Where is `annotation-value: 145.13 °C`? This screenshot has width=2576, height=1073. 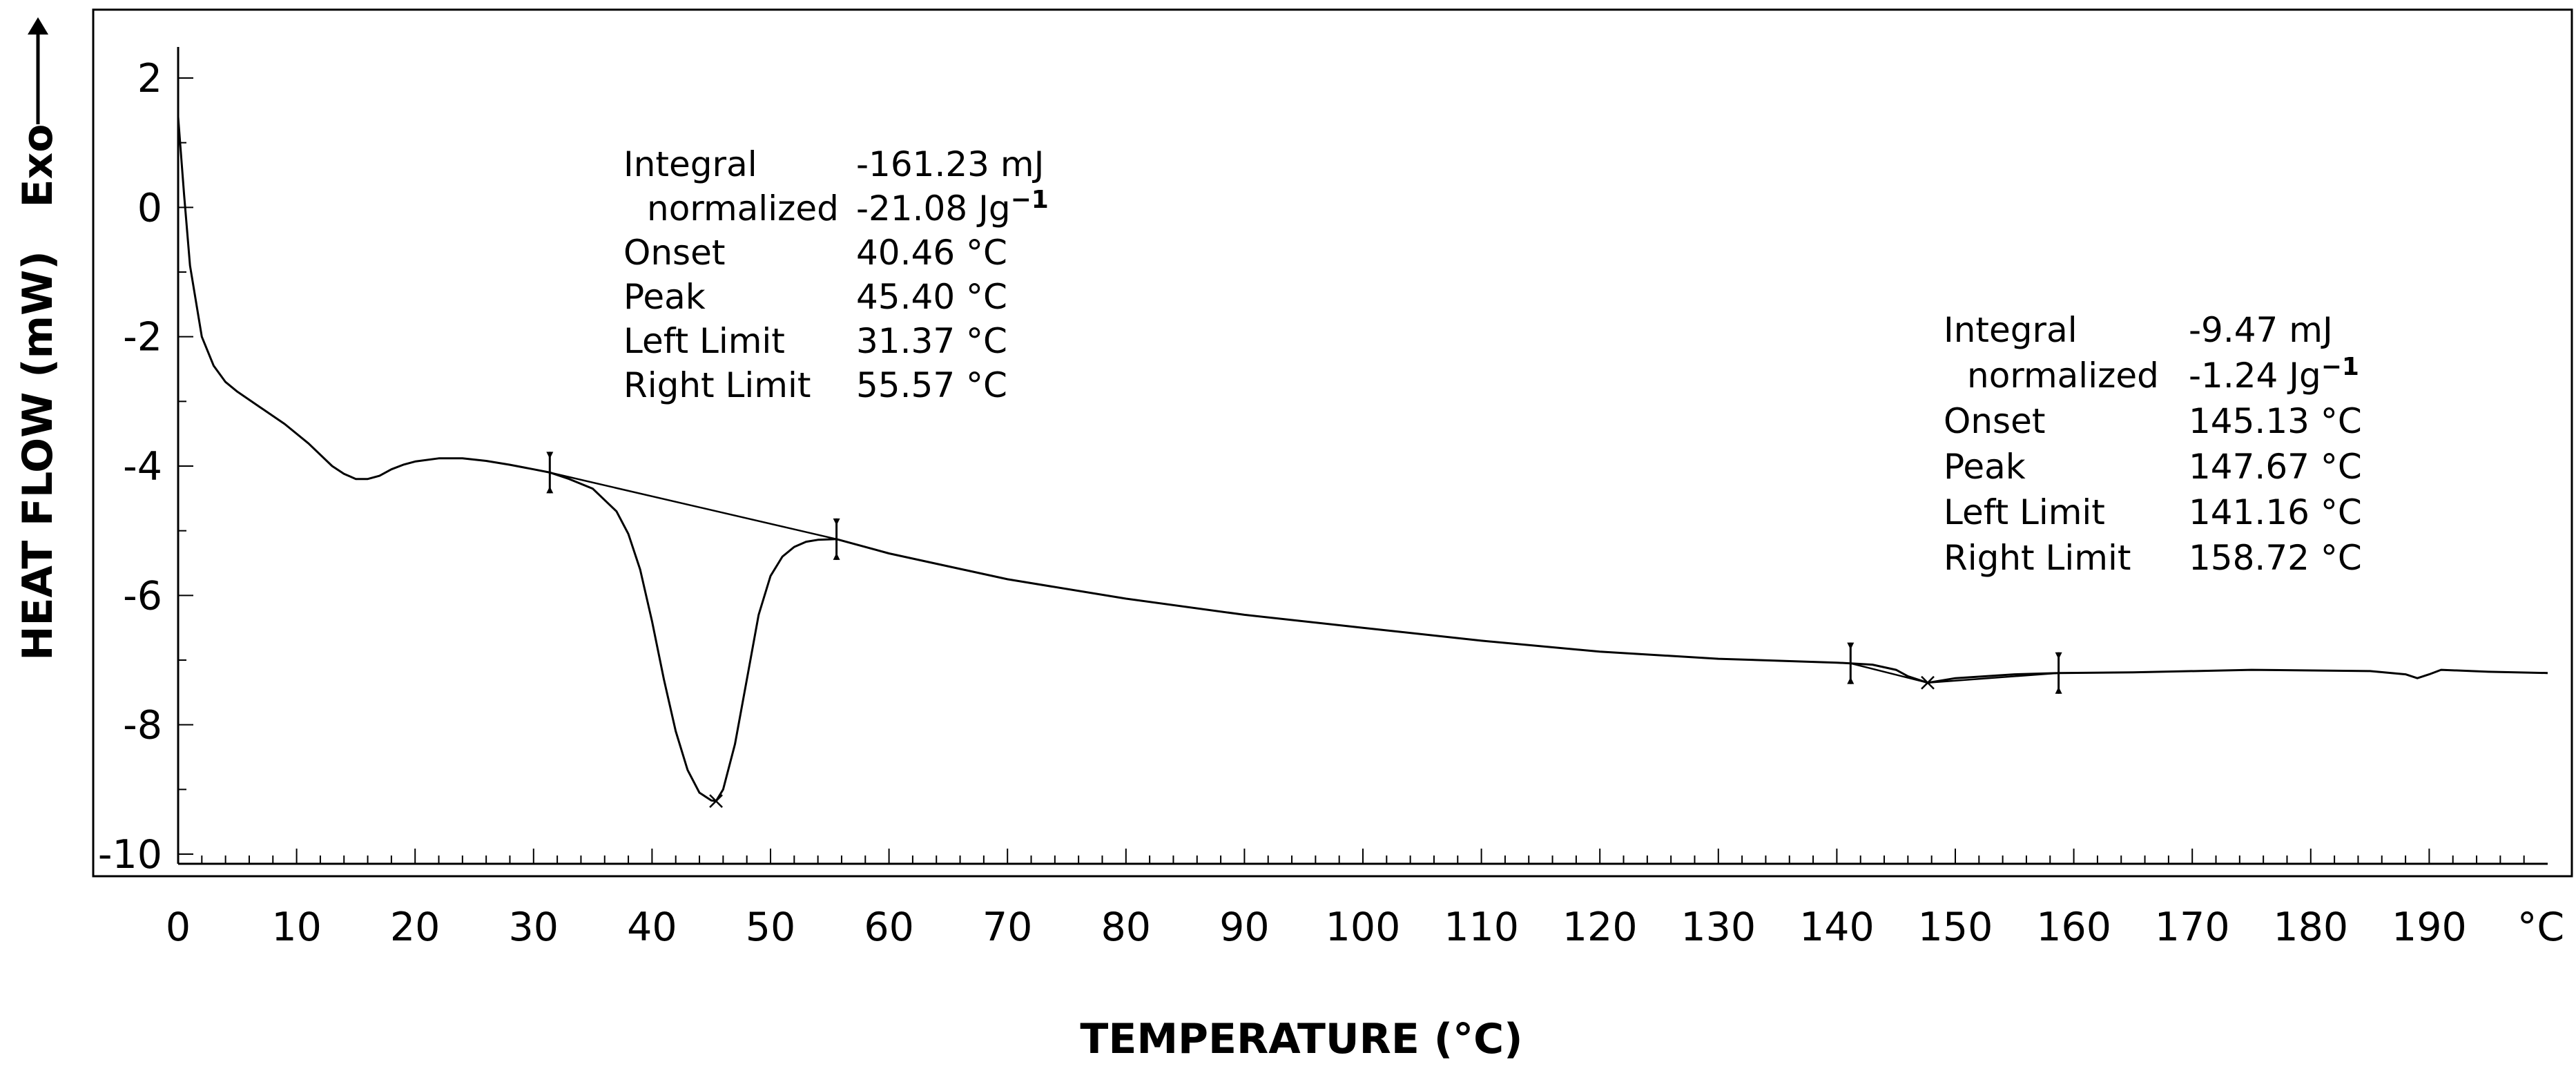 annotation-value: 145.13 °C is located at coordinates (2275, 421).